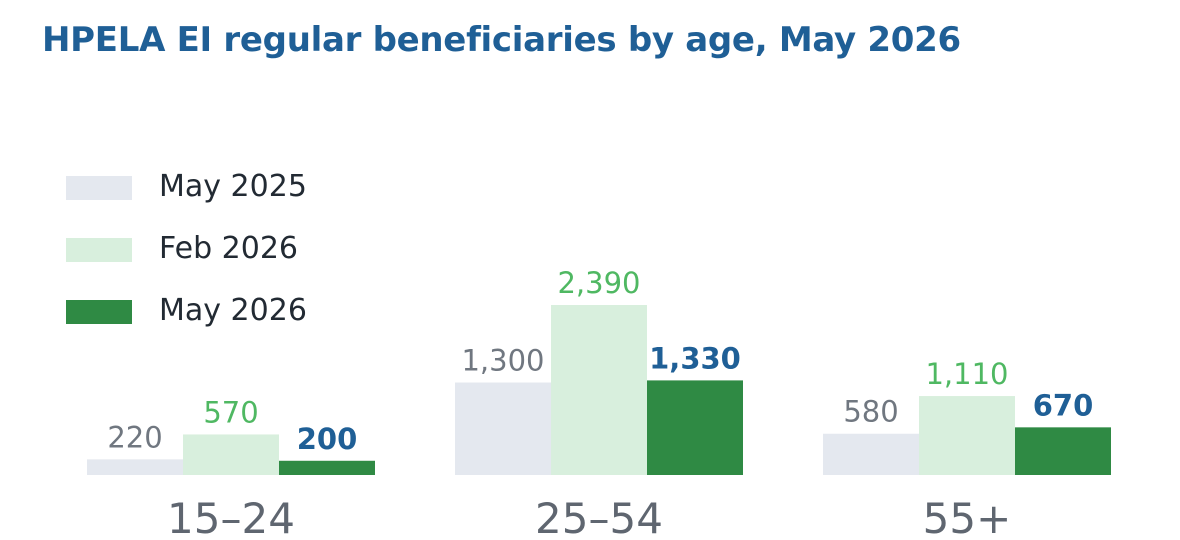  I want to click on data-label-may-2025-55-: 580, so click(870, 412).